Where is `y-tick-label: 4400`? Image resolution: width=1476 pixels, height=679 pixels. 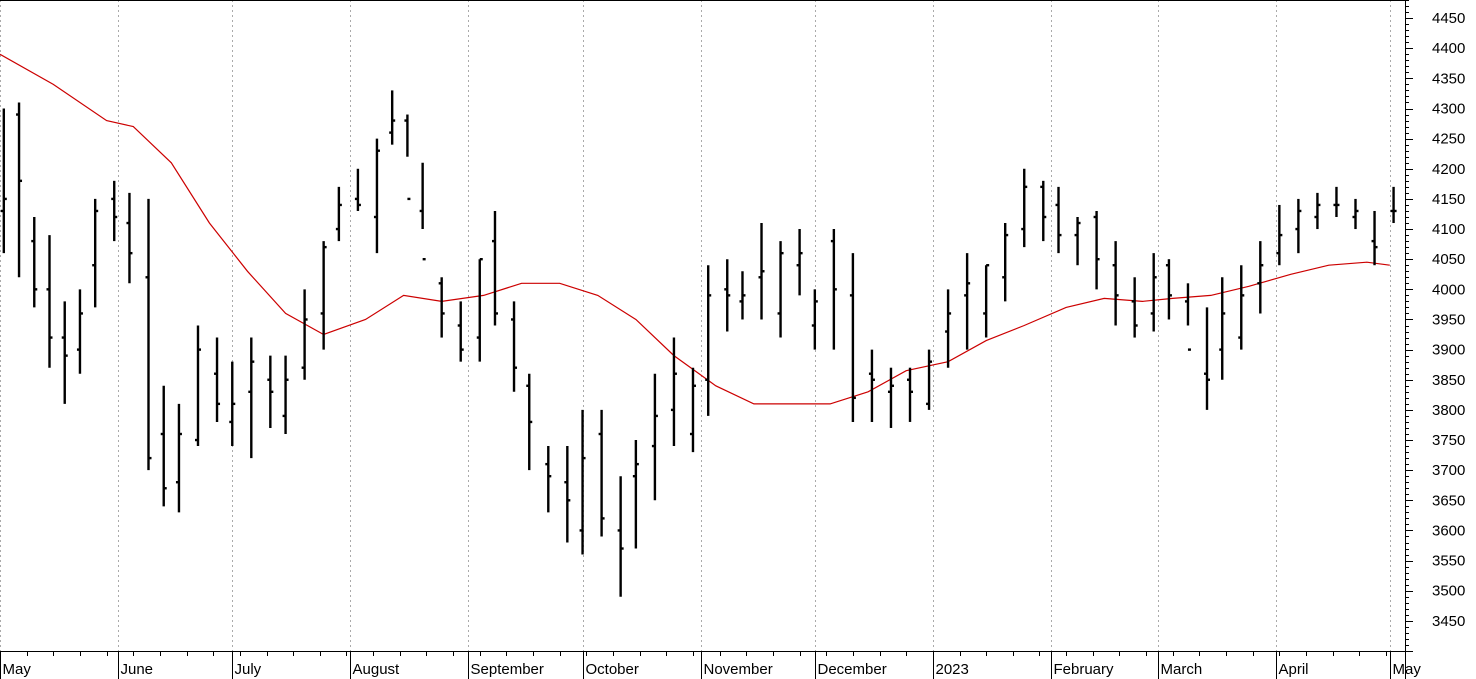
y-tick-label: 4400 is located at coordinates (1448, 48).